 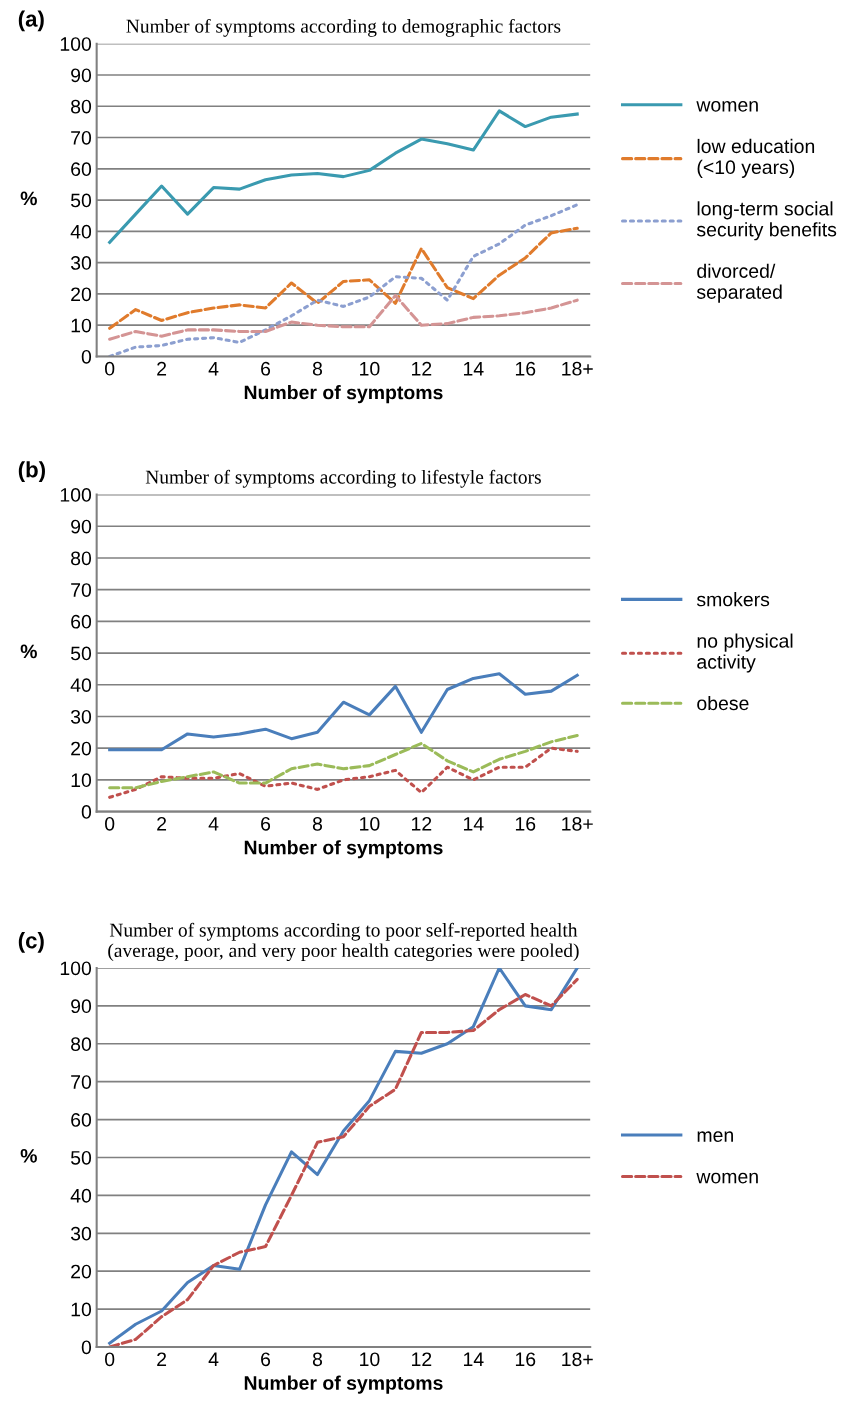 What do you see at coordinates (31, 21) in the screenshot?
I see `text: (a)` at bounding box center [31, 21].